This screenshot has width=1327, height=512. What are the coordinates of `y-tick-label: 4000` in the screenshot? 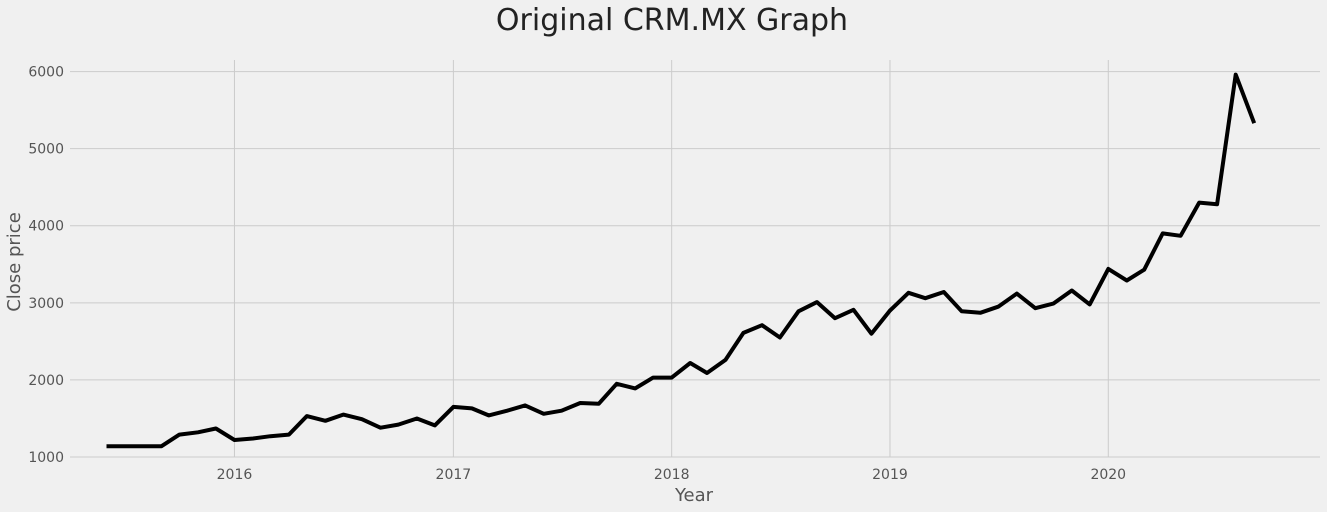 It's located at (46, 227).